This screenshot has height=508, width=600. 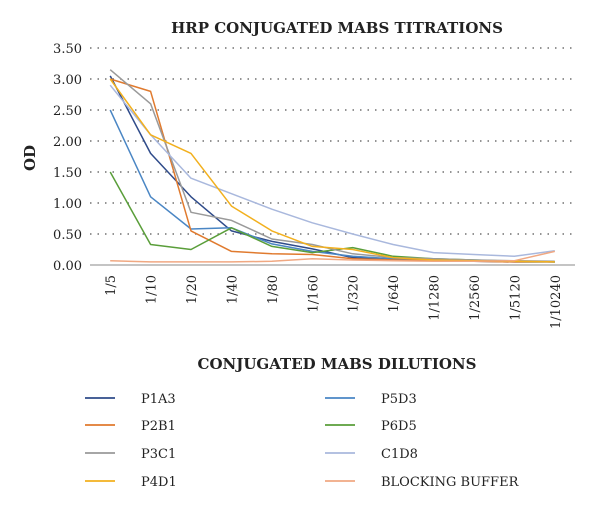 What do you see at coordinates (399, 426) in the screenshot?
I see `legend-label: P6D5` at bounding box center [399, 426].